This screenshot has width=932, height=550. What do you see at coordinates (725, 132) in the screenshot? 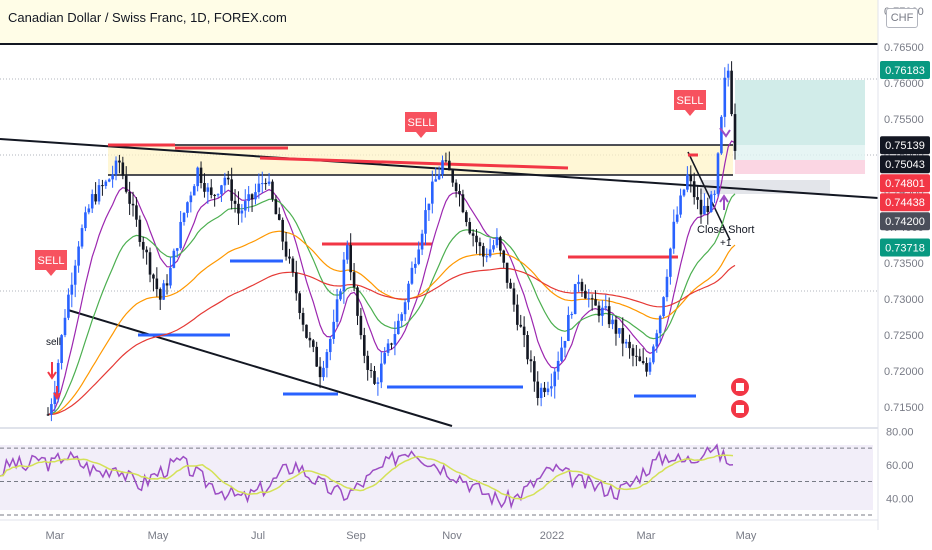
I see `entry-marker-icon` at bounding box center [725, 132].